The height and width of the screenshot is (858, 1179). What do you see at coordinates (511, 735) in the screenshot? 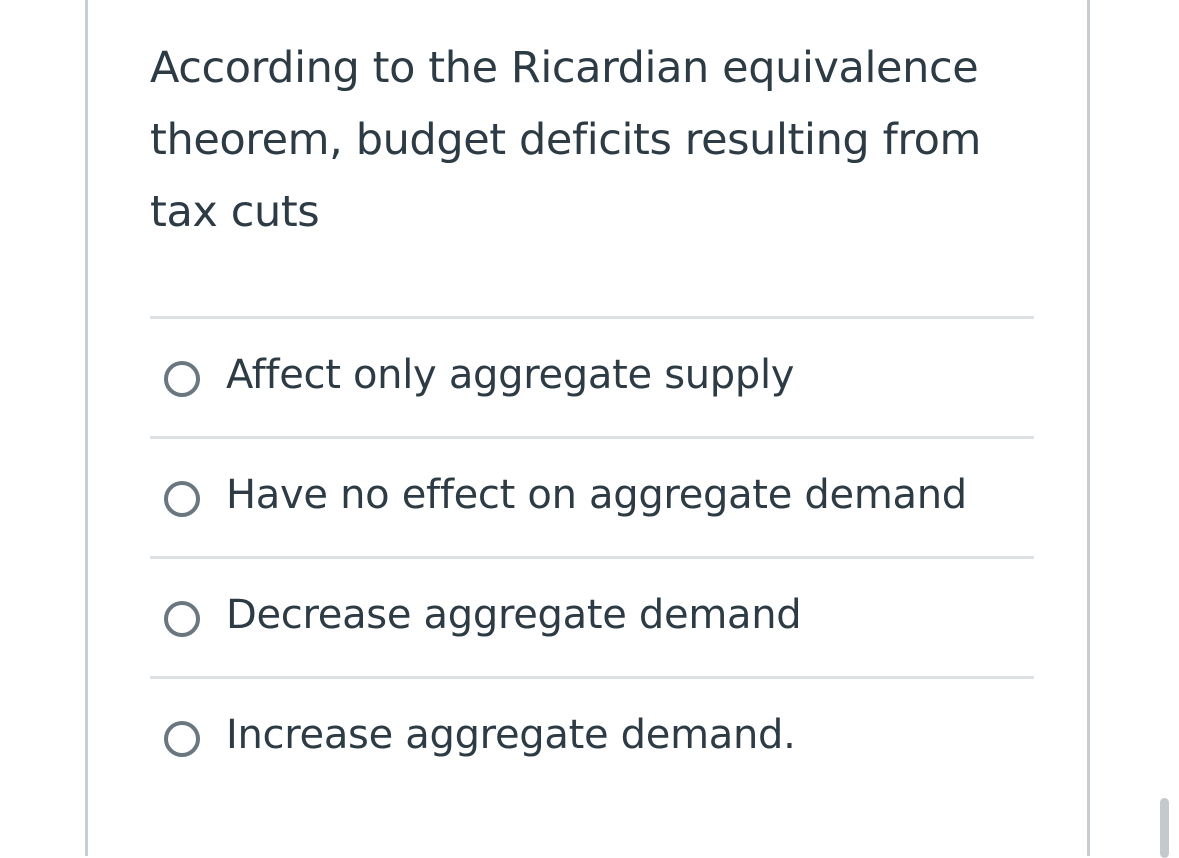
I see `answer-label: Increase aggregate demand.` at bounding box center [511, 735].